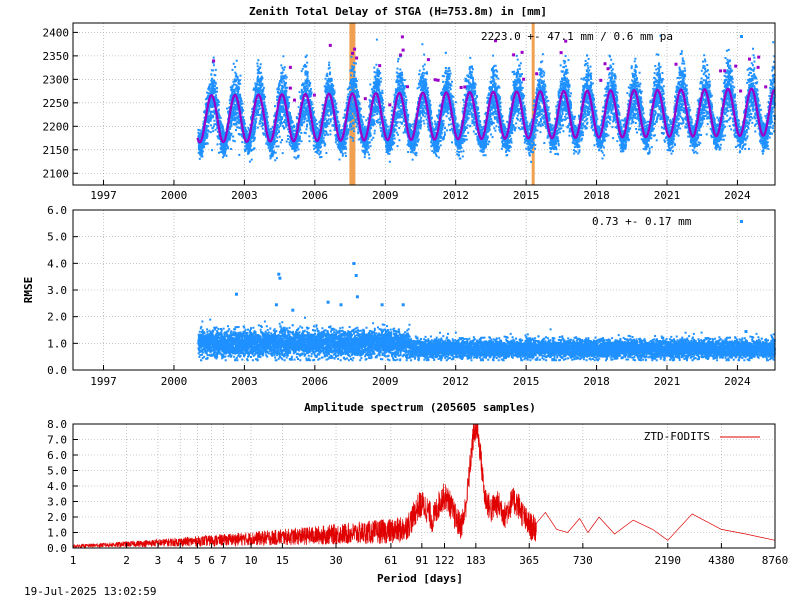 The width and height of the screenshot is (800, 600). Describe the element at coordinates (126, 560) in the screenshot. I see `spectrum-xtick-label: 2` at that location.